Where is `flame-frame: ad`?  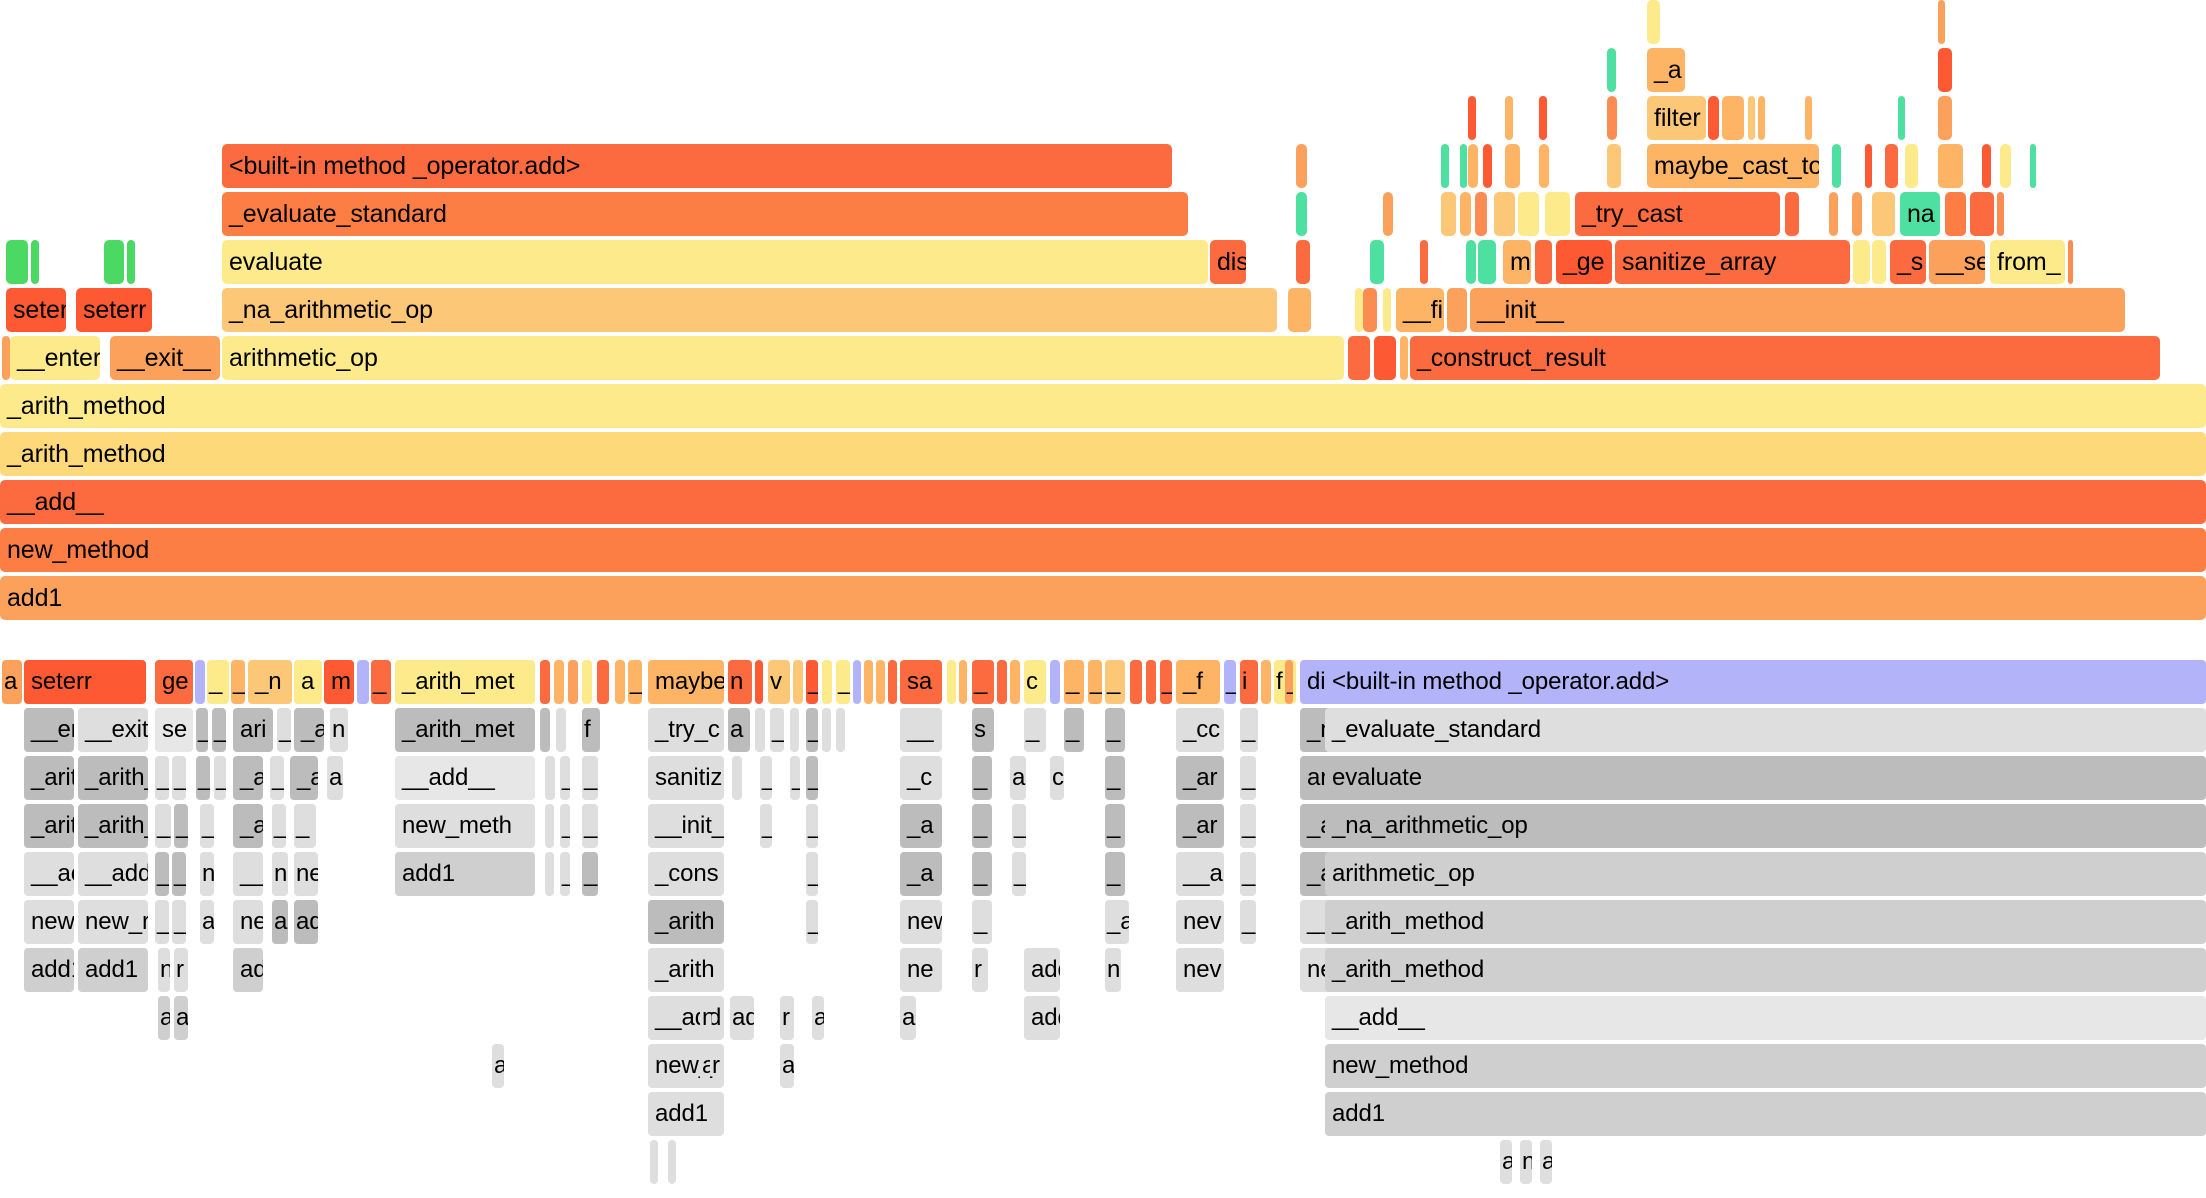 flame-frame: ad is located at coordinates (742, 1018).